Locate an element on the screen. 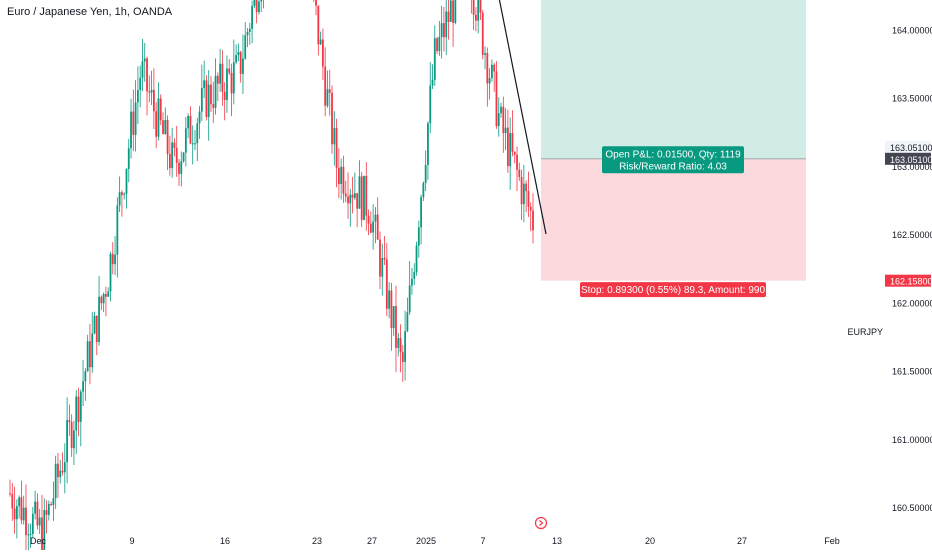 The width and height of the screenshot is (932, 555). target-zone is located at coordinates (673, 79).